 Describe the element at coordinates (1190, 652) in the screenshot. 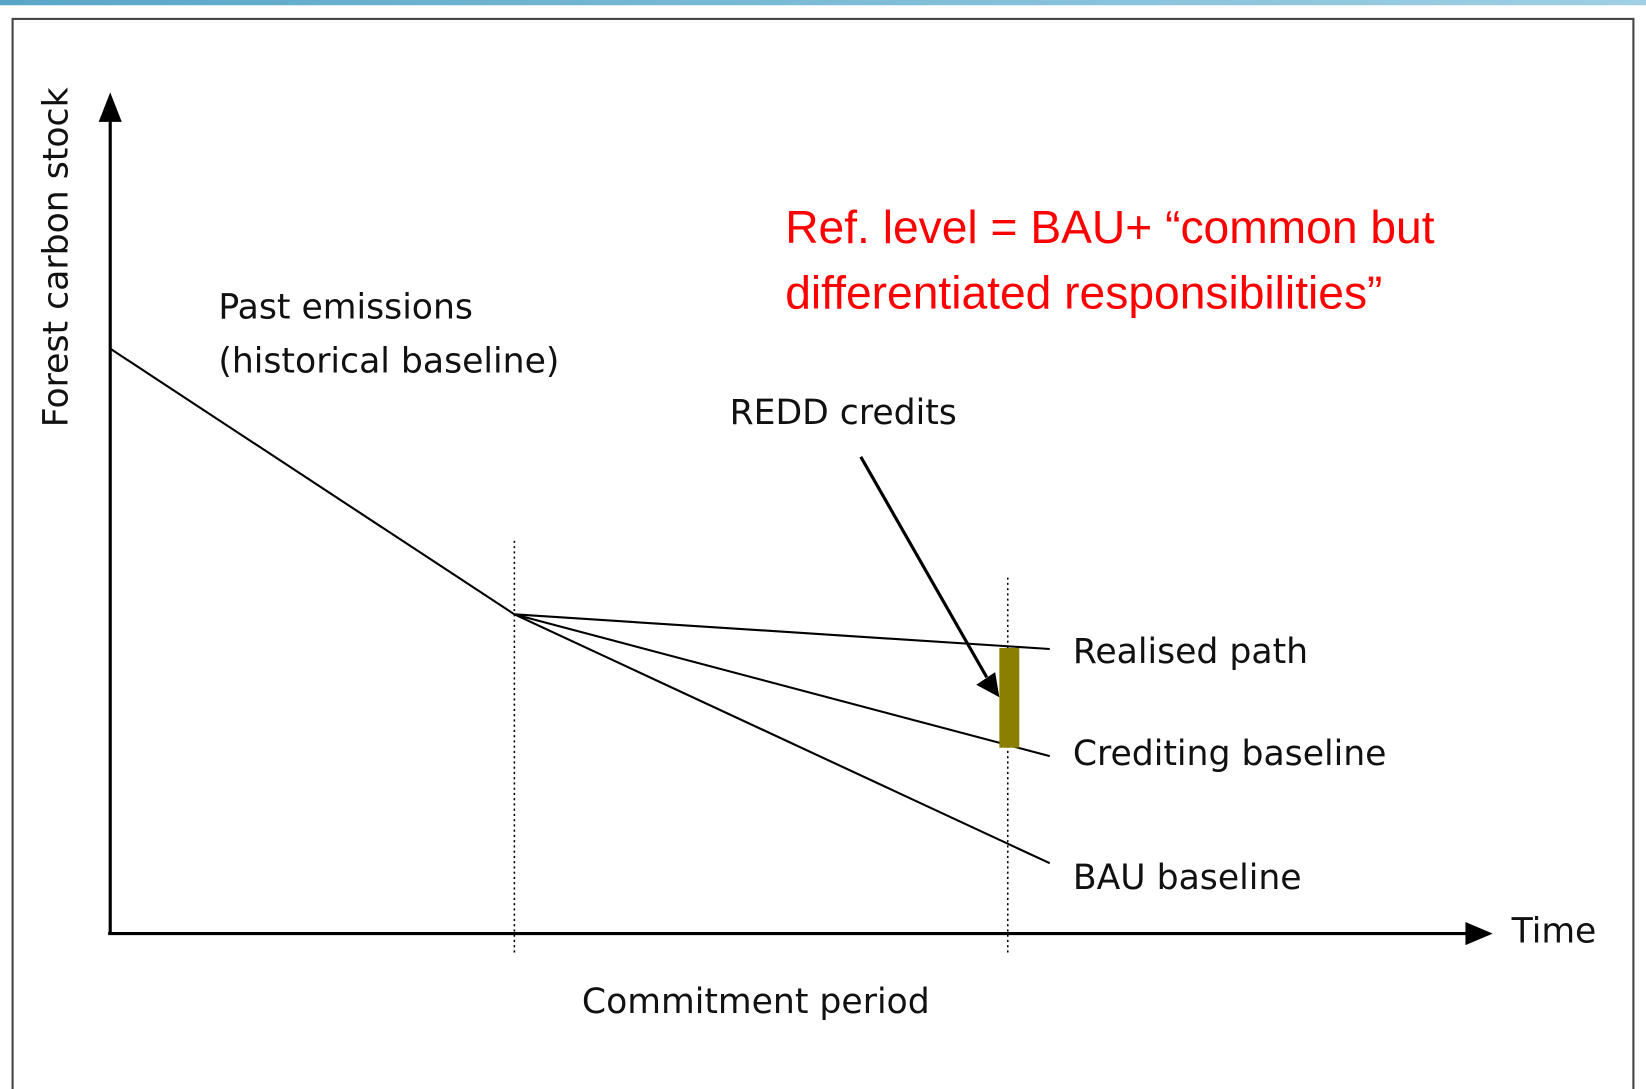

I see `path-label: Realised path` at that location.